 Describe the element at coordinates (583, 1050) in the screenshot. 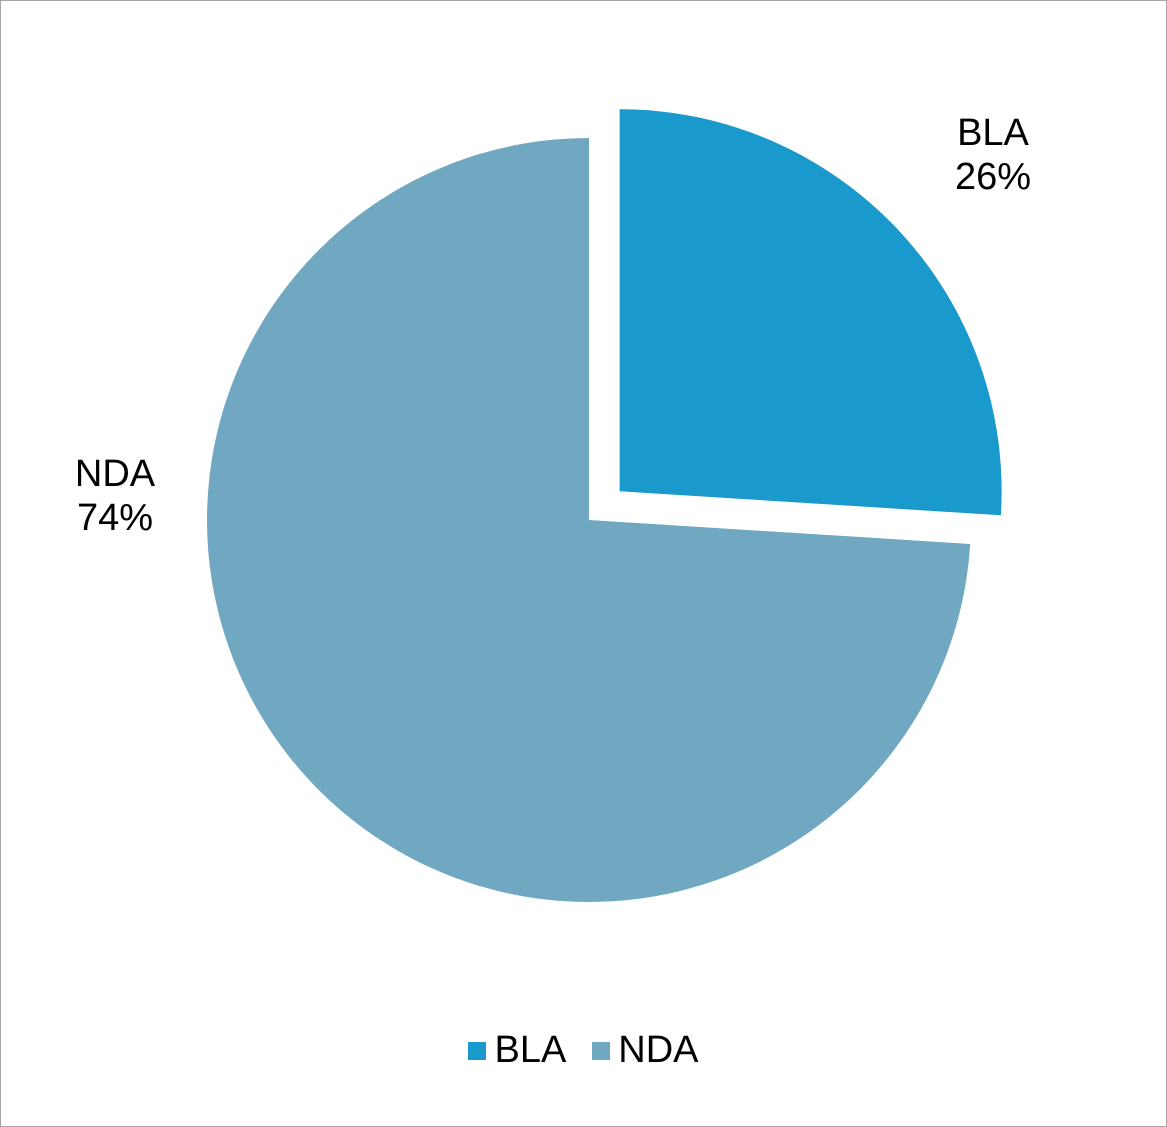

I see `legend: BLA NDA` at that location.